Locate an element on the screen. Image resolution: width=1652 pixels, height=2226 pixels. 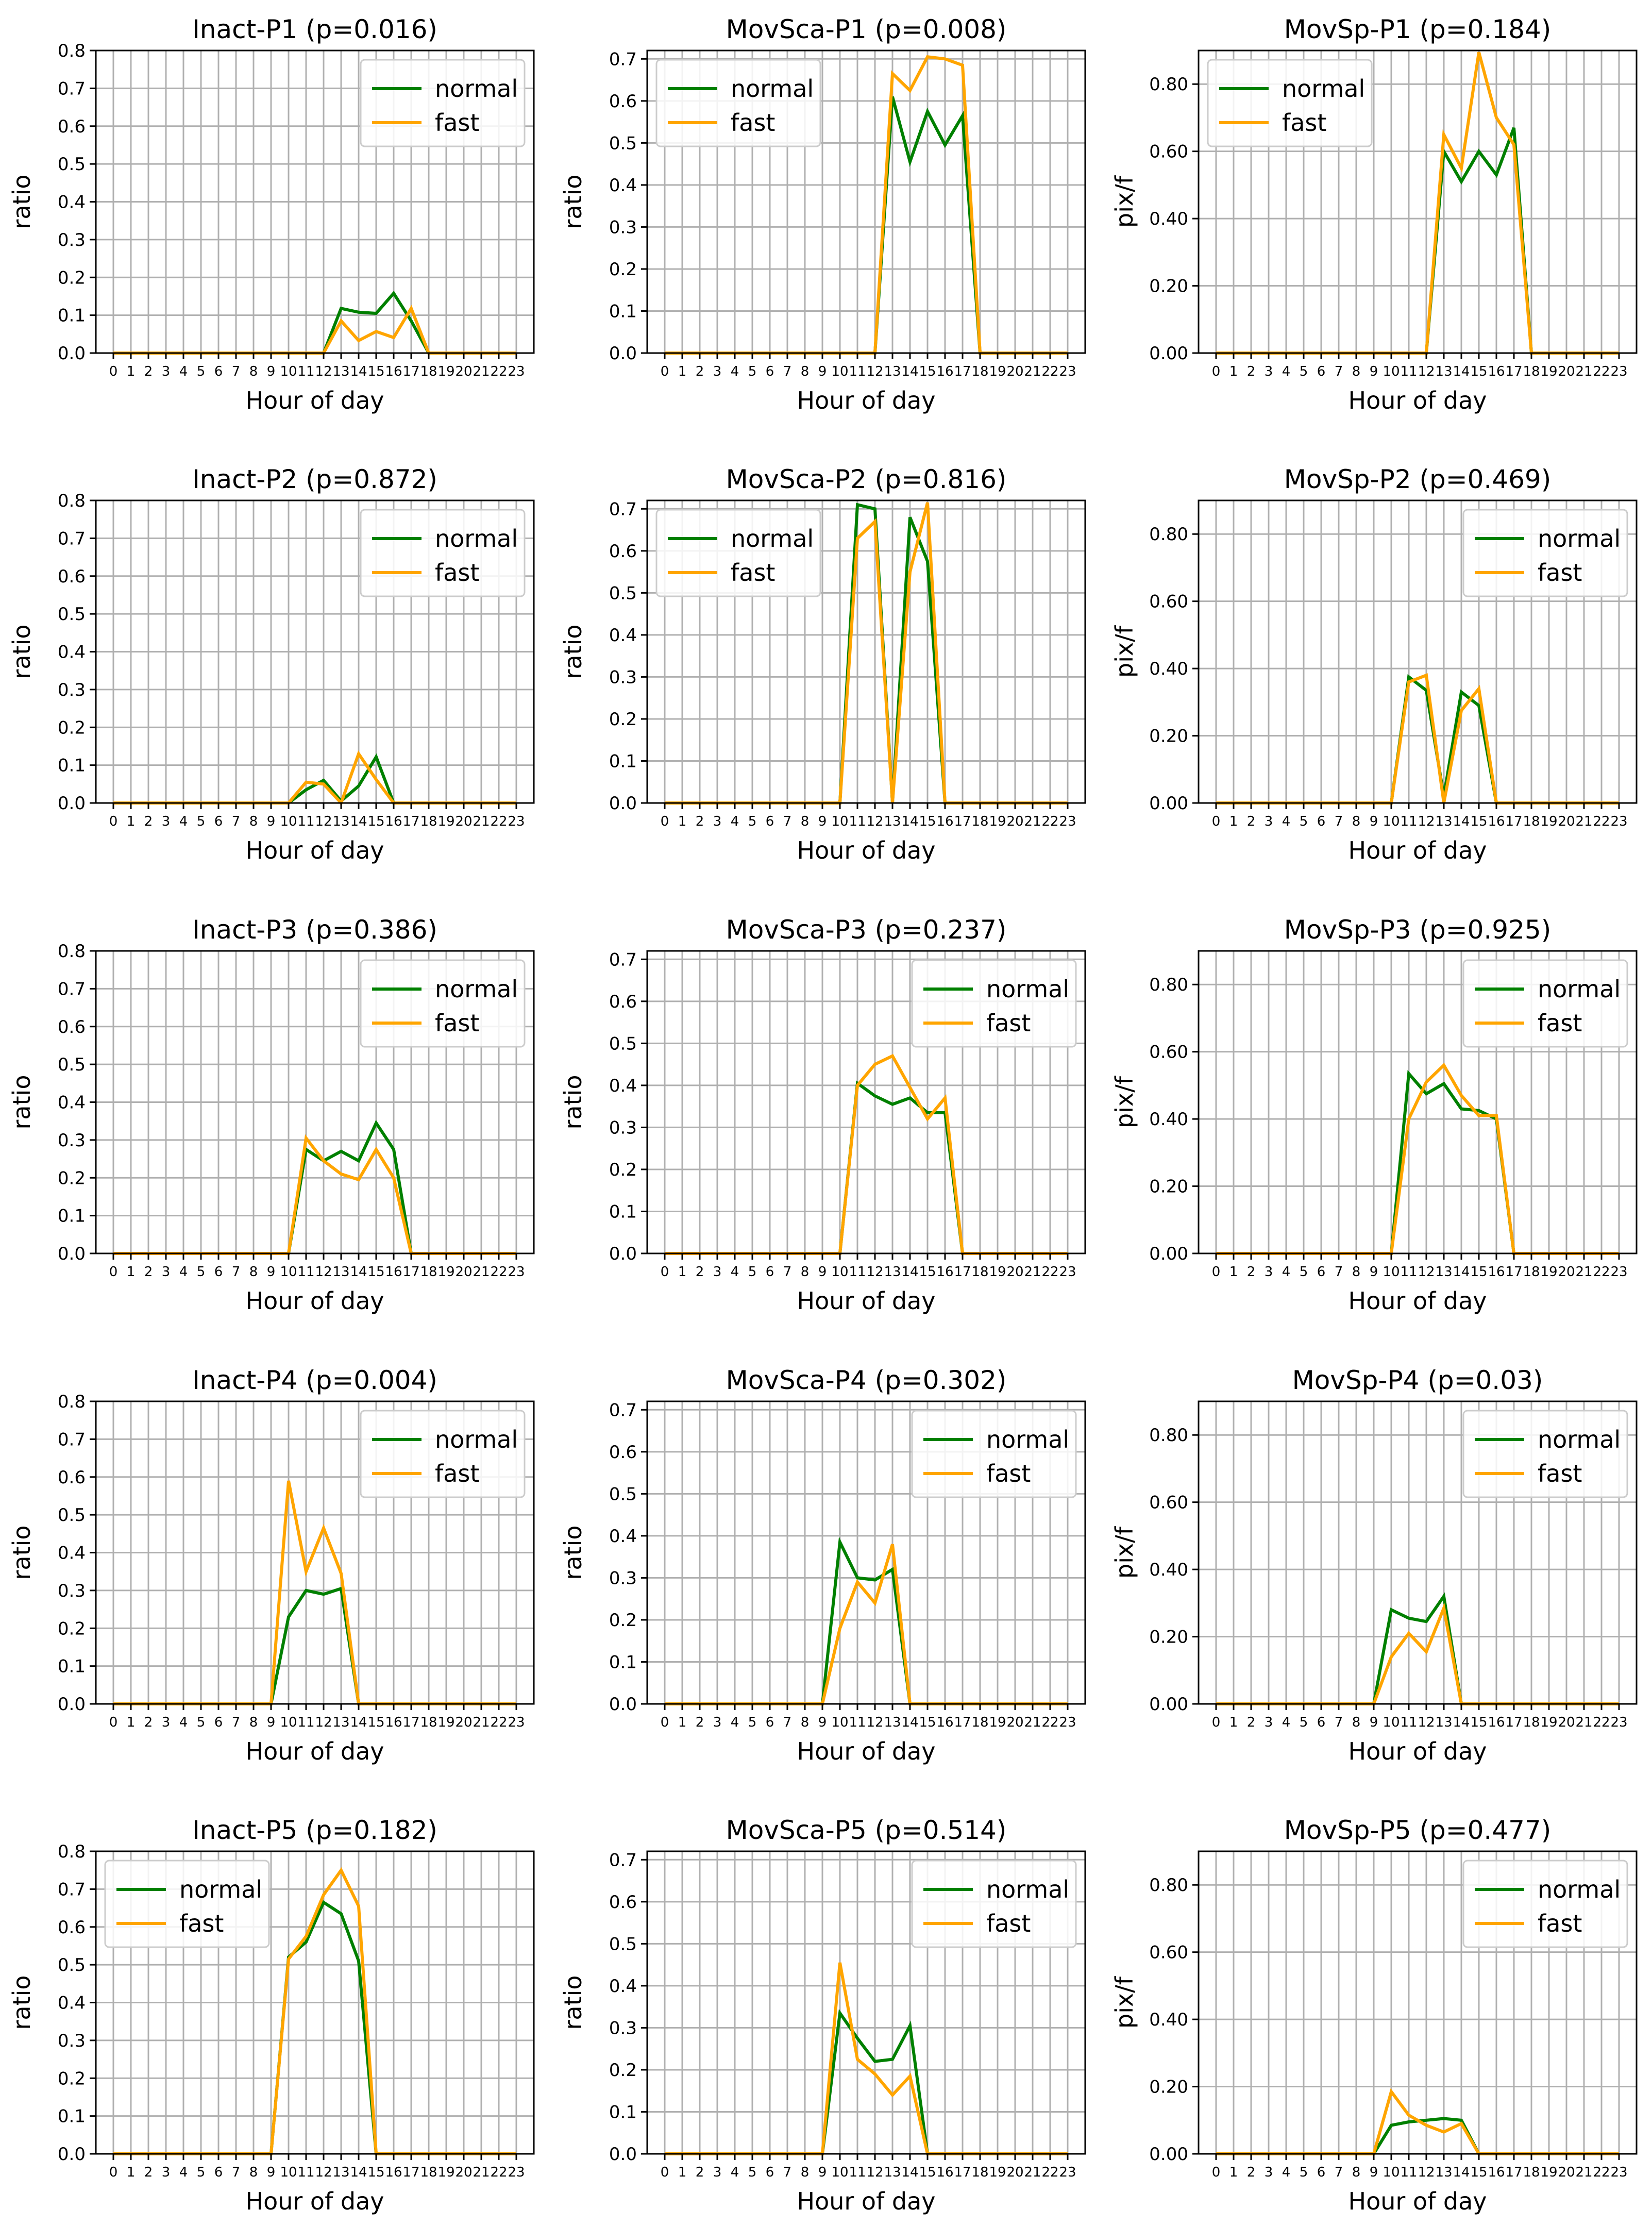
x-tick-label: 16 is located at coordinates (944, 371).